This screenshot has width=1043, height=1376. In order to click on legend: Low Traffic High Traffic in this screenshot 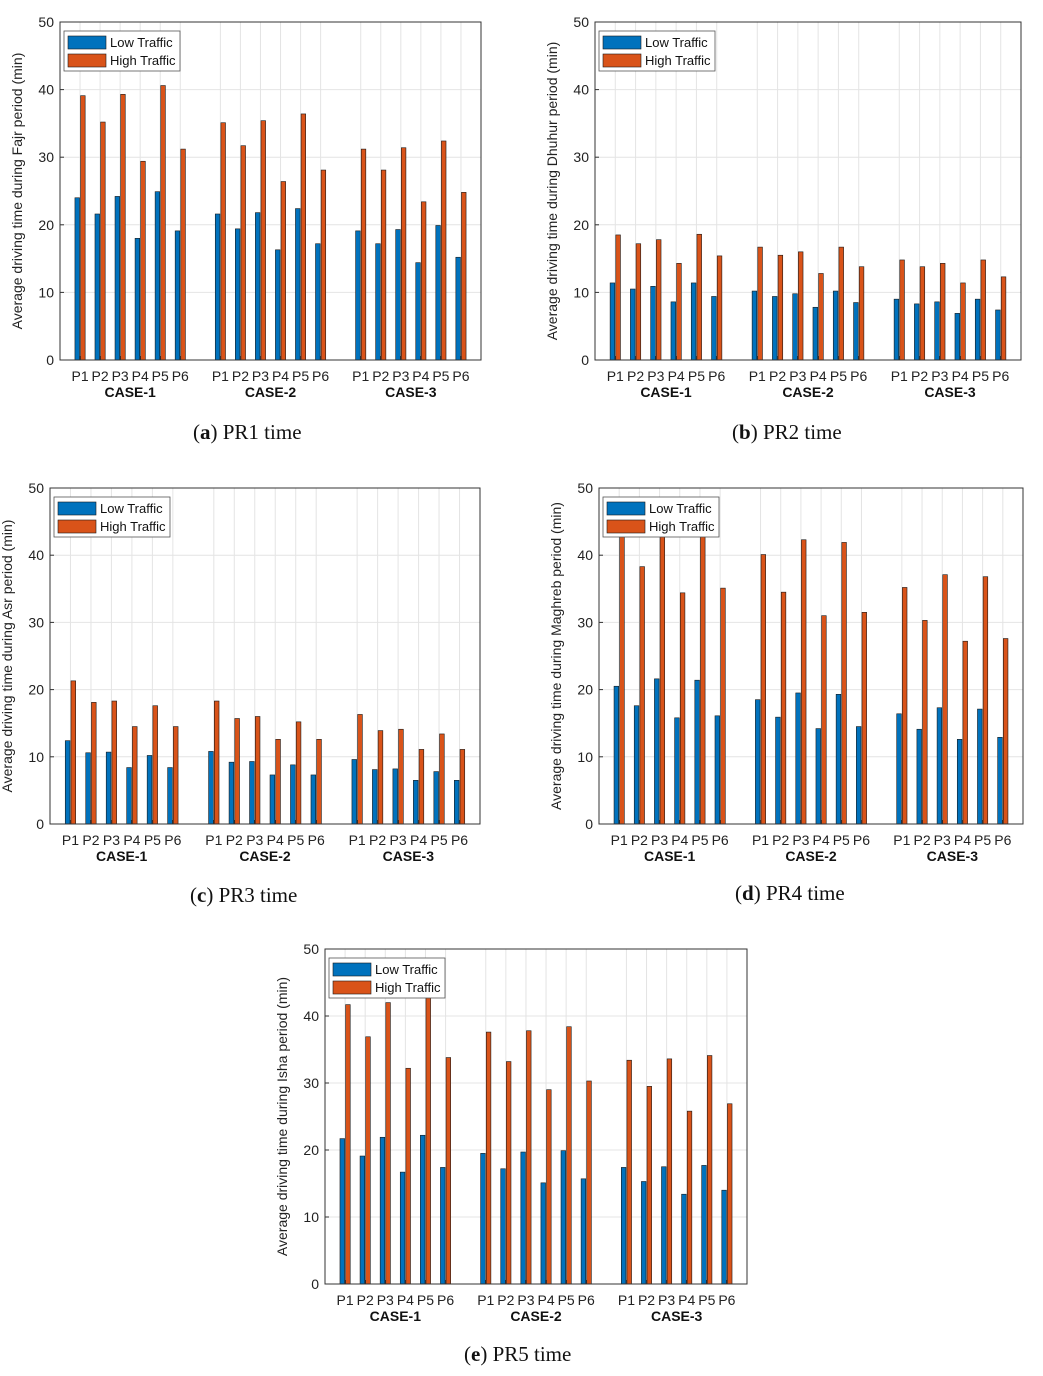, I will do `click(112, 517)`.